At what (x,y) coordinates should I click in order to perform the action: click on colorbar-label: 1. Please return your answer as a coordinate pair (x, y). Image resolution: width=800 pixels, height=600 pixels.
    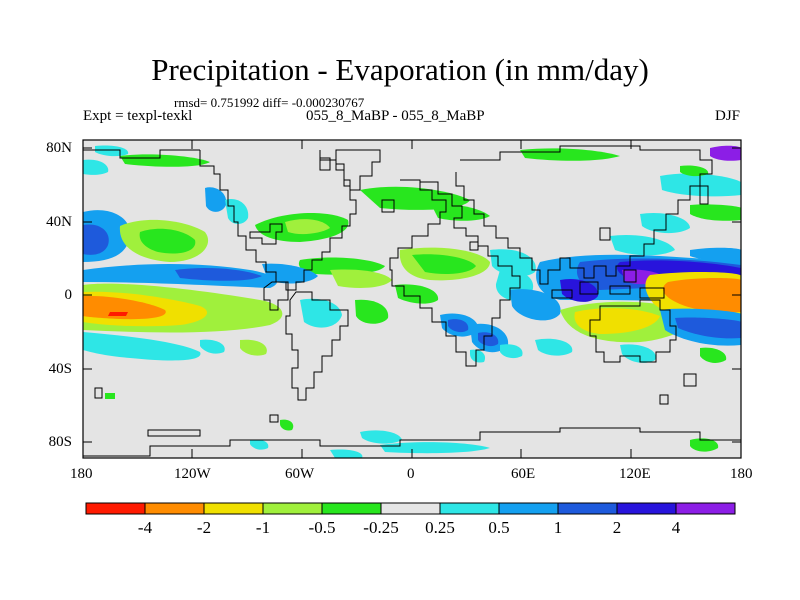
    Looking at the image, I should click on (558, 527).